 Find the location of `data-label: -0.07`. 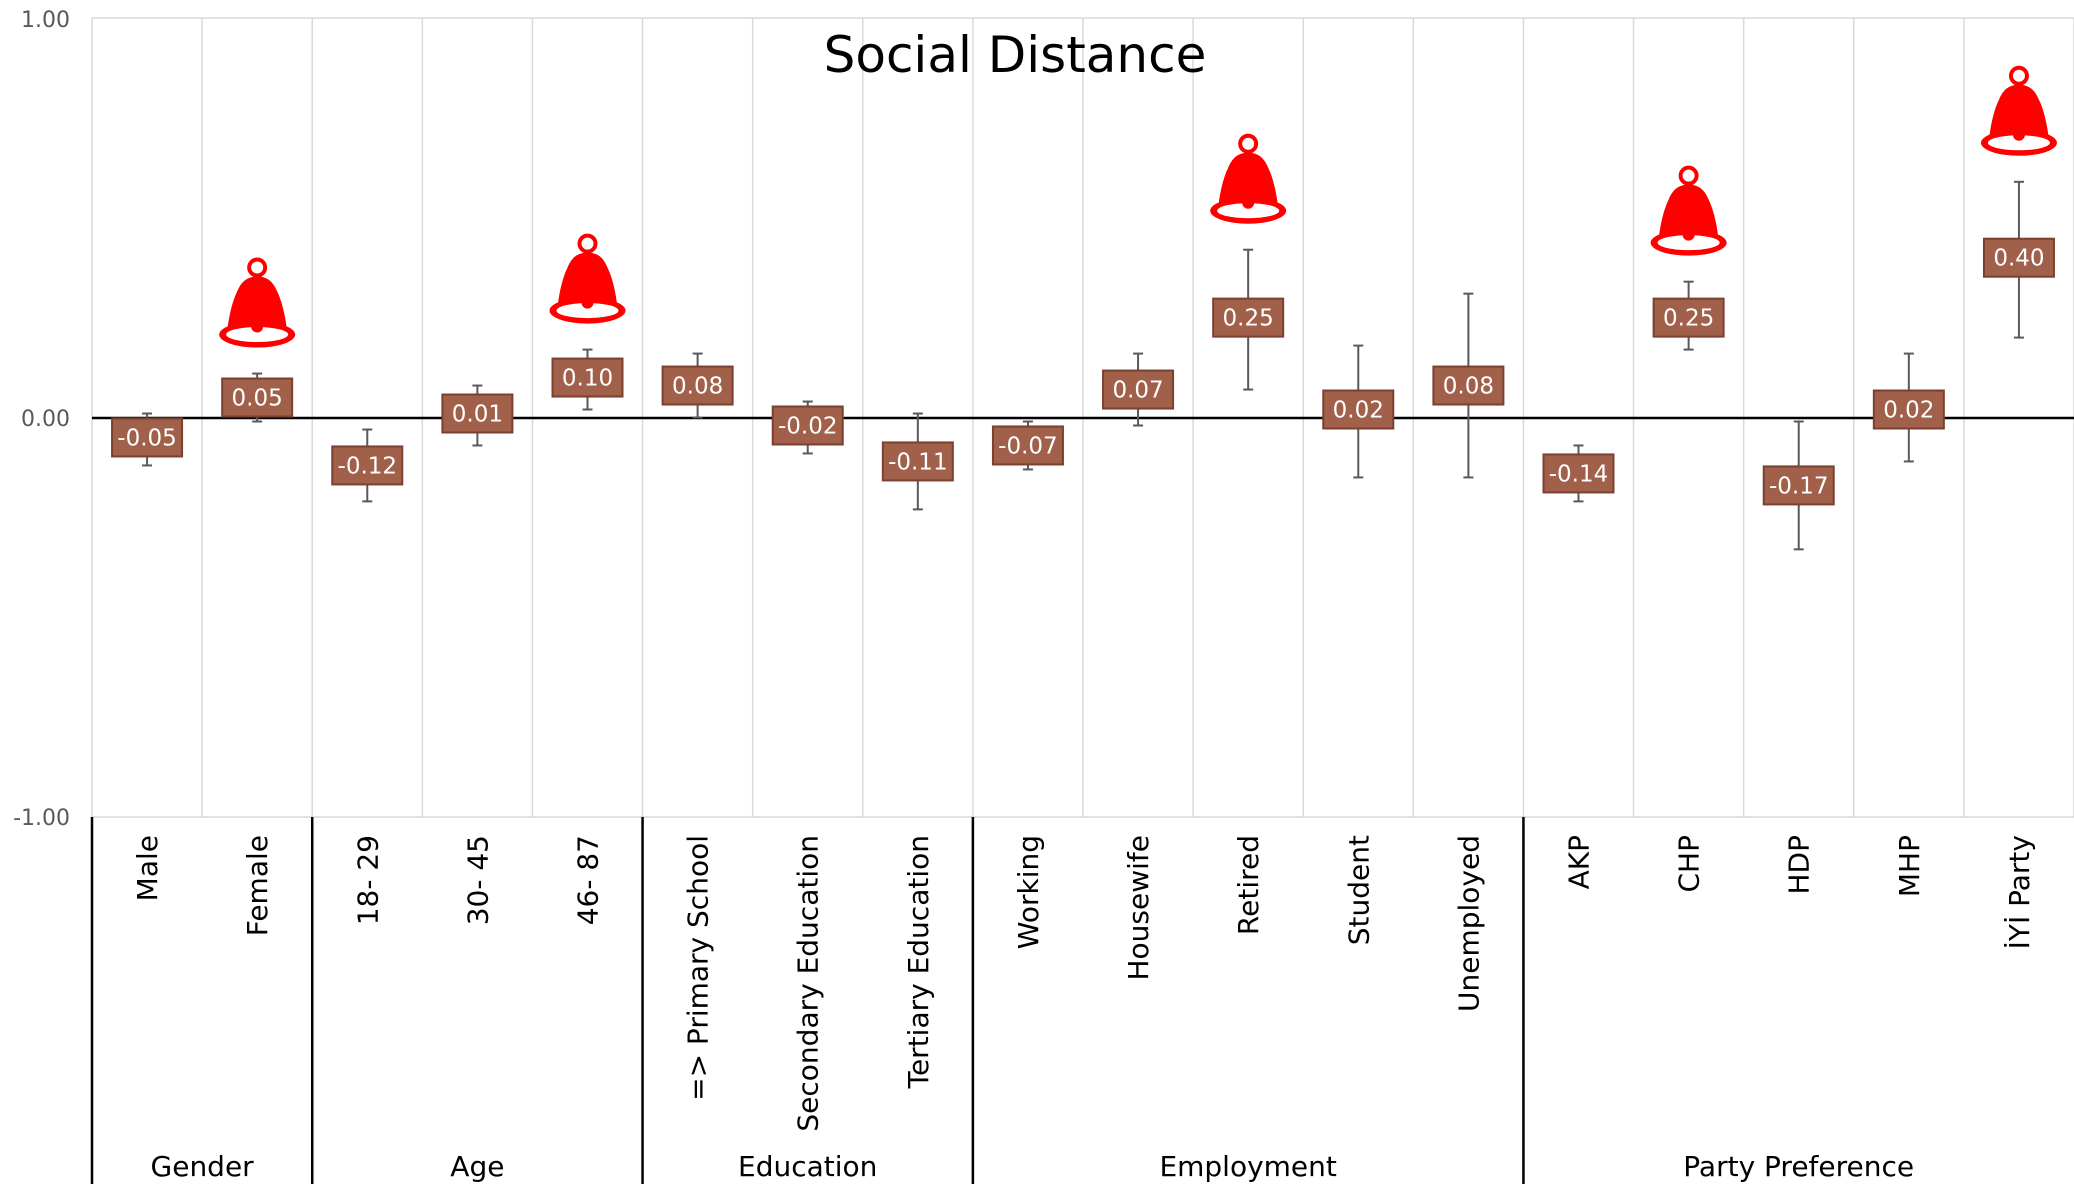

data-label: -0.07 is located at coordinates (1028, 446).